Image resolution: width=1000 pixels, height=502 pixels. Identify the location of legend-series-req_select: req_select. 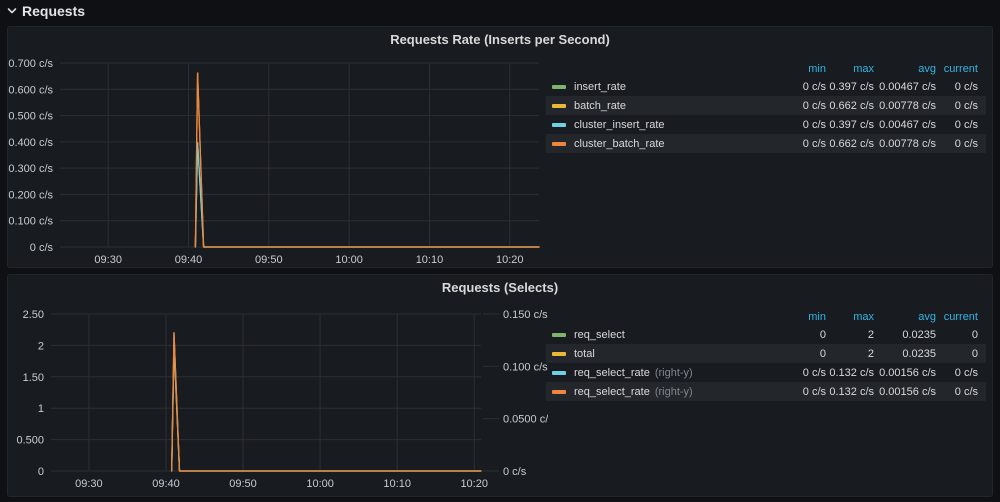
(664, 335).